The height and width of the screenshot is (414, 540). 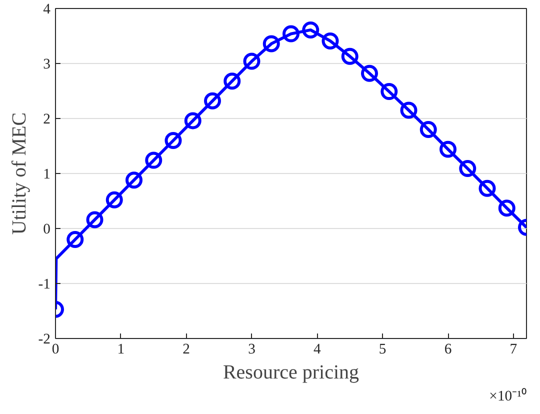 I want to click on x-tick-label: 4, so click(x=318, y=350).